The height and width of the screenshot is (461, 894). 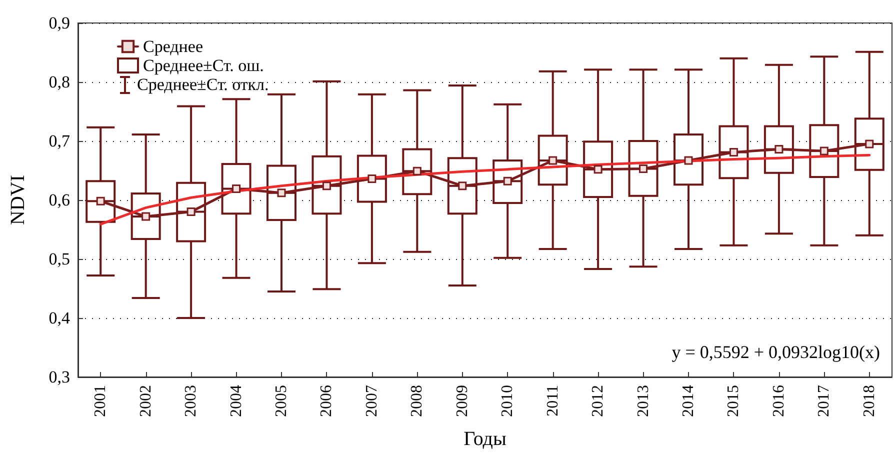 What do you see at coordinates (203, 65) in the screenshot?
I see `legend-label: Среднее±Ст. ош.` at bounding box center [203, 65].